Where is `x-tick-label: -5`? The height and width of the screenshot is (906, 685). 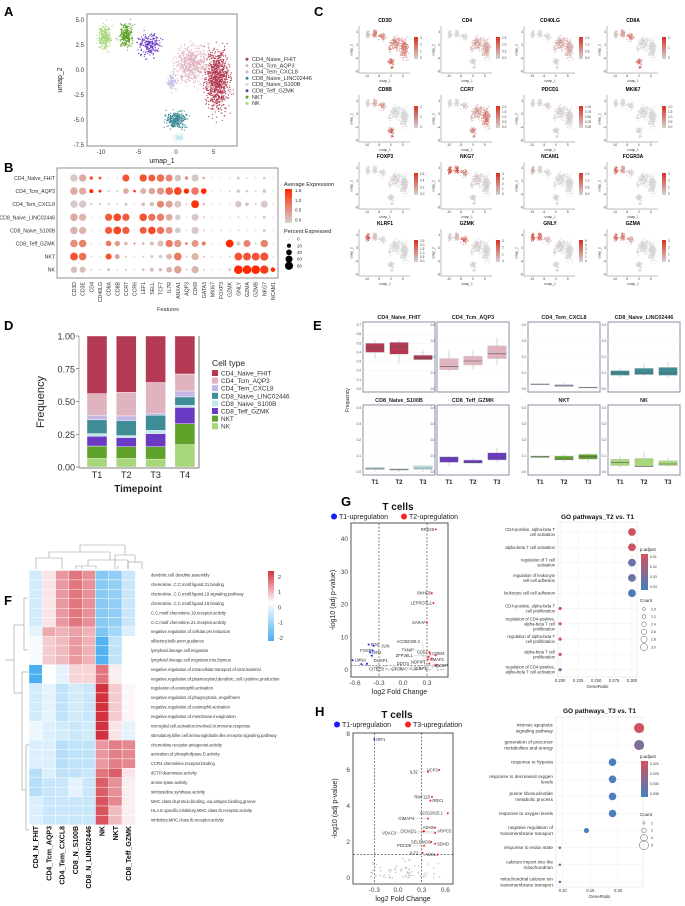
x-tick-label: -5 is located at coordinates (378, 76).